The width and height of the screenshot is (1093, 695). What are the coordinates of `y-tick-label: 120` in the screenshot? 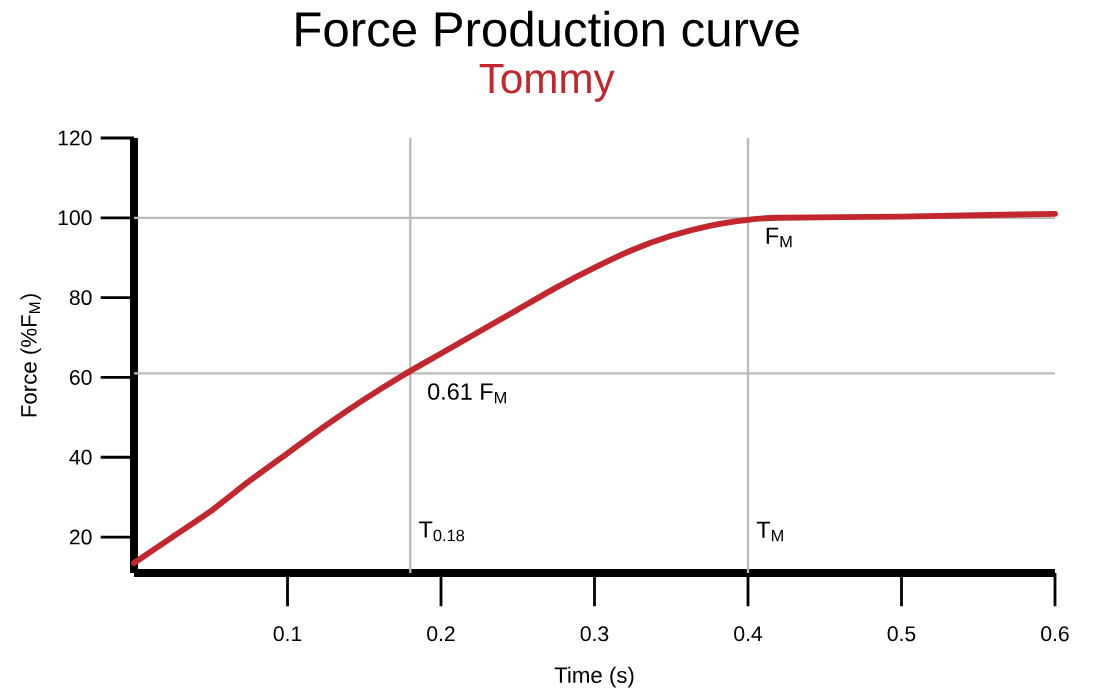 It's located at (75, 138).